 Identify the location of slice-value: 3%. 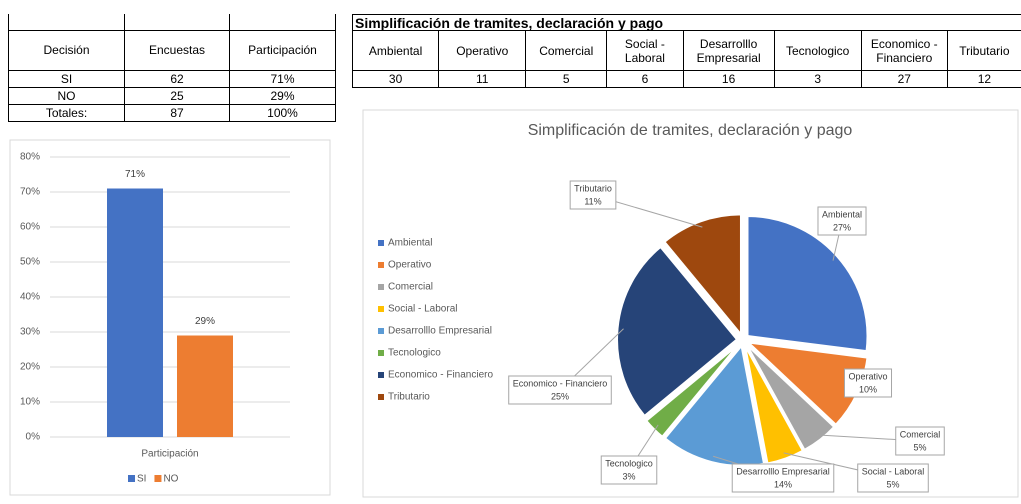
(628, 476).